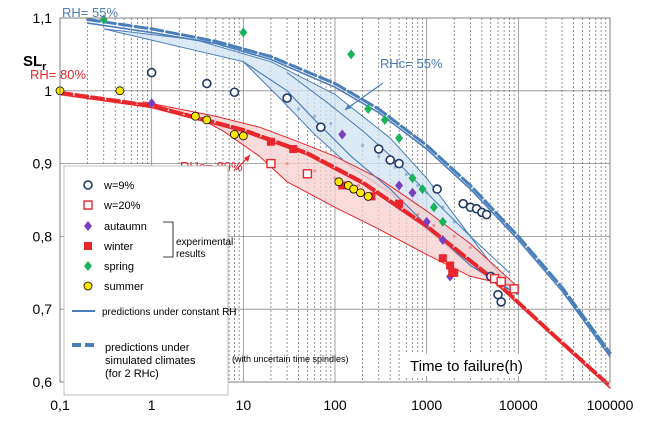 The height and width of the screenshot is (421, 665). Describe the element at coordinates (43, 18) in the screenshot. I see `y-tick-label-5: 1,1` at that location.